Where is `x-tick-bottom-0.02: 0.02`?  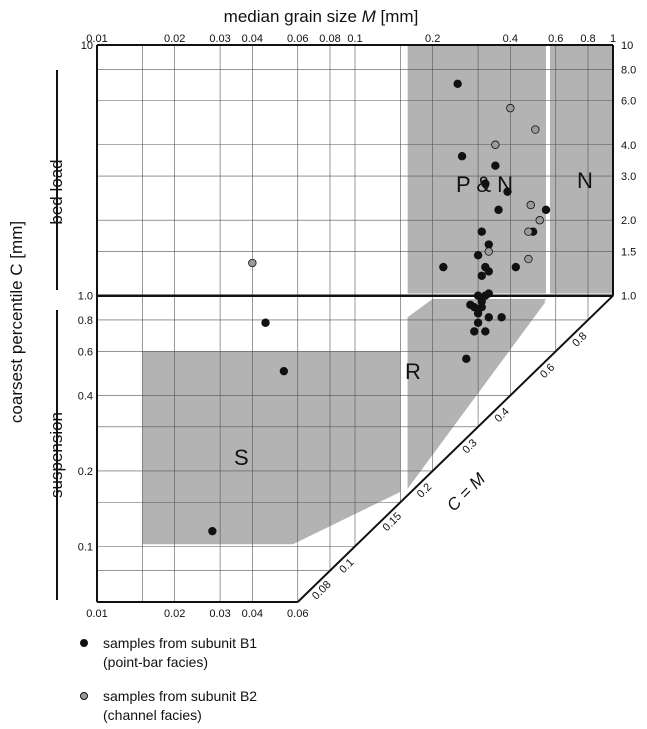 x-tick-bottom-0.02: 0.02 is located at coordinates (174, 614).